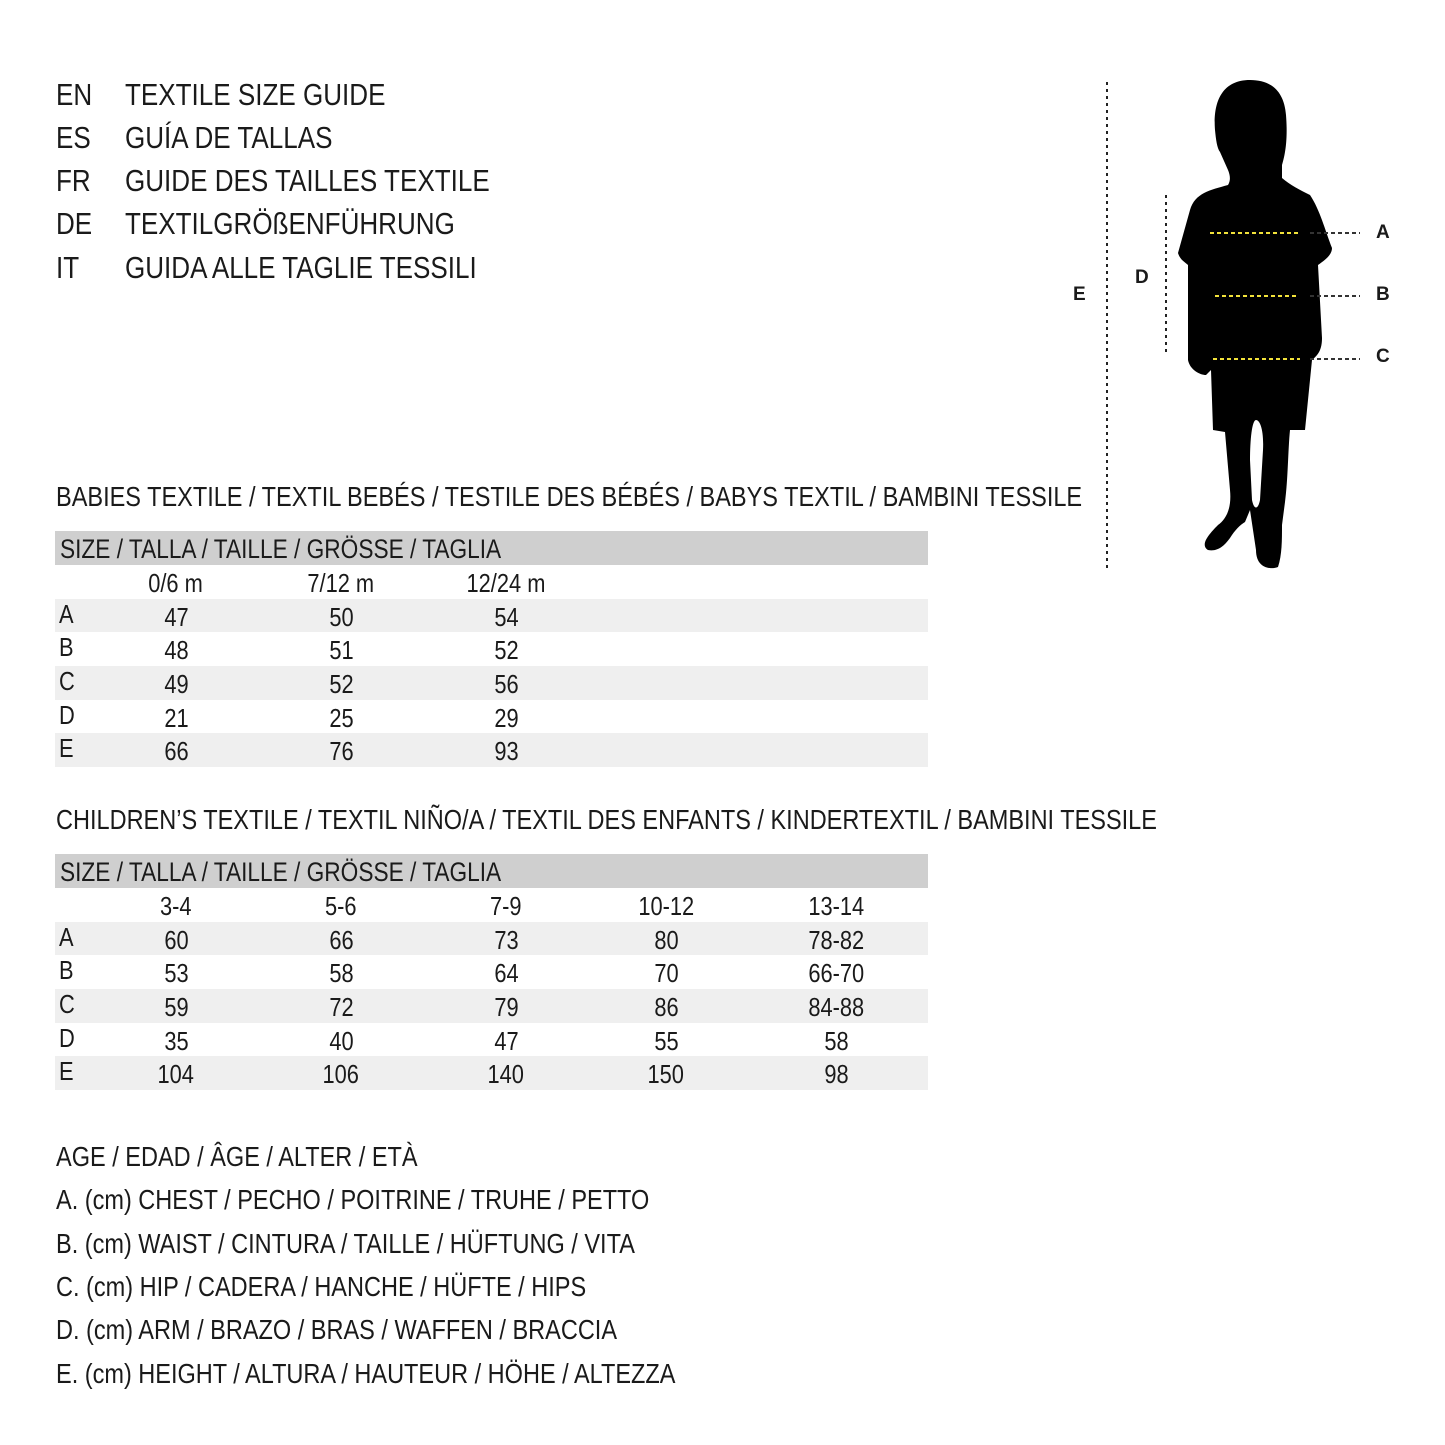  Describe the element at coordinates (176, 1040) in the screenshot. I see `cell-value: 35` at that location.